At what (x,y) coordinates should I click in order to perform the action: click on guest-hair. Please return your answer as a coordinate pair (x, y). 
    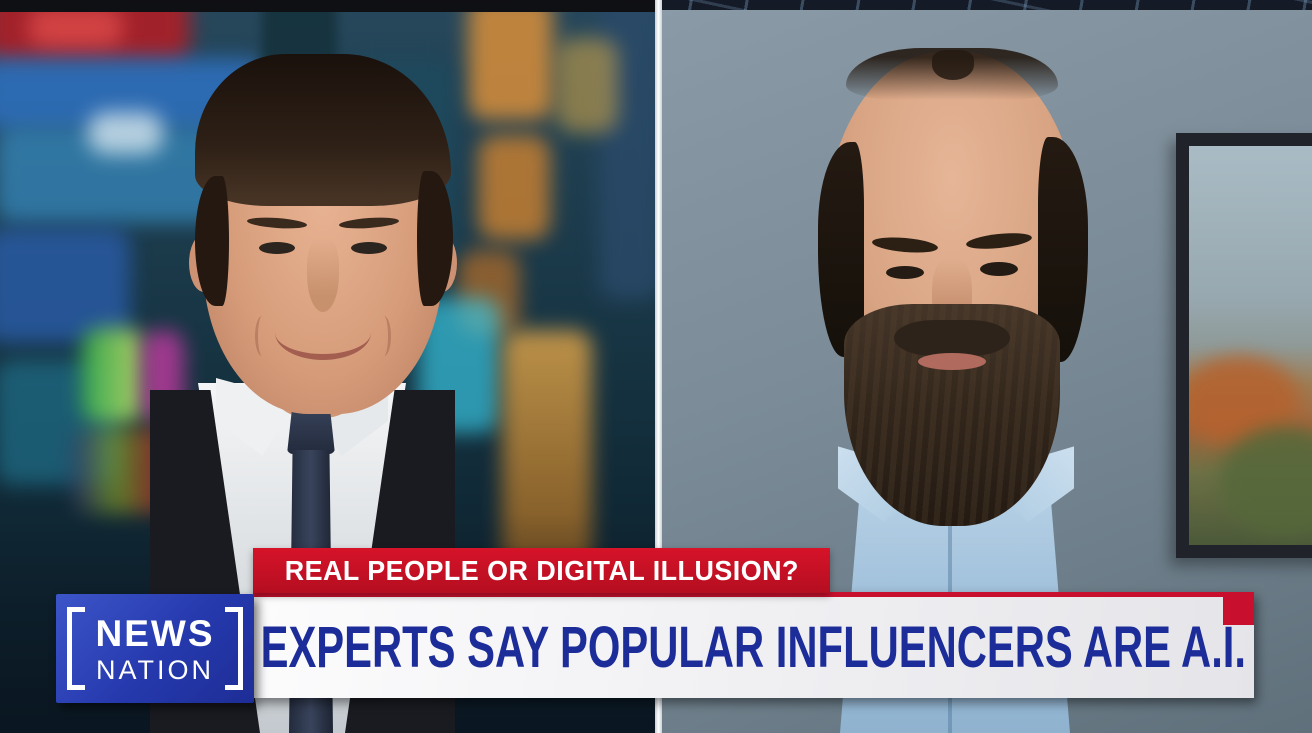
    Looking at the image, I should click on (953, 65).